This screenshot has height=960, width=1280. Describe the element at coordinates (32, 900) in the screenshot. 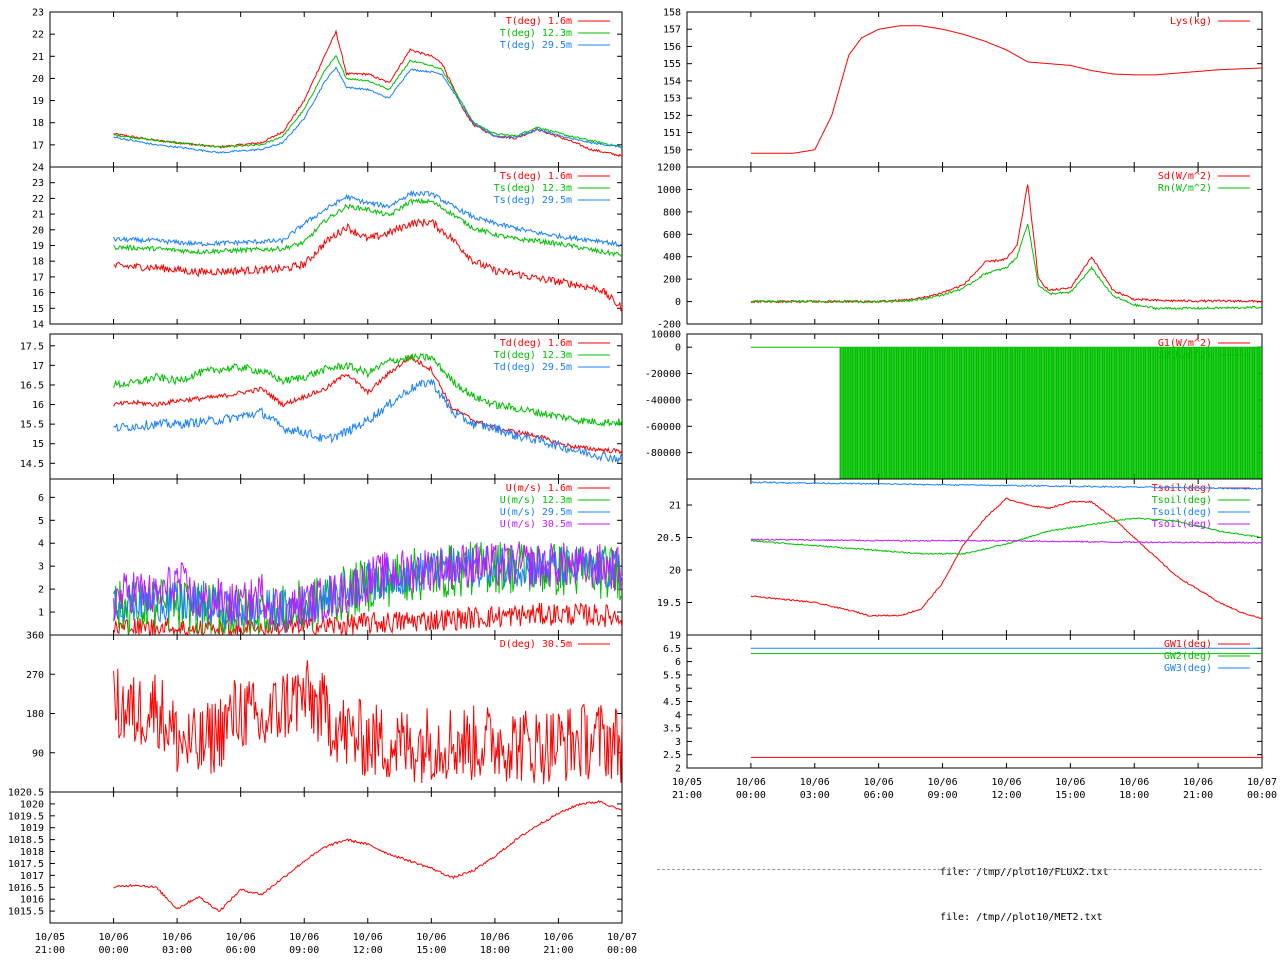

I see `y-tick-label: 1016` at that location.